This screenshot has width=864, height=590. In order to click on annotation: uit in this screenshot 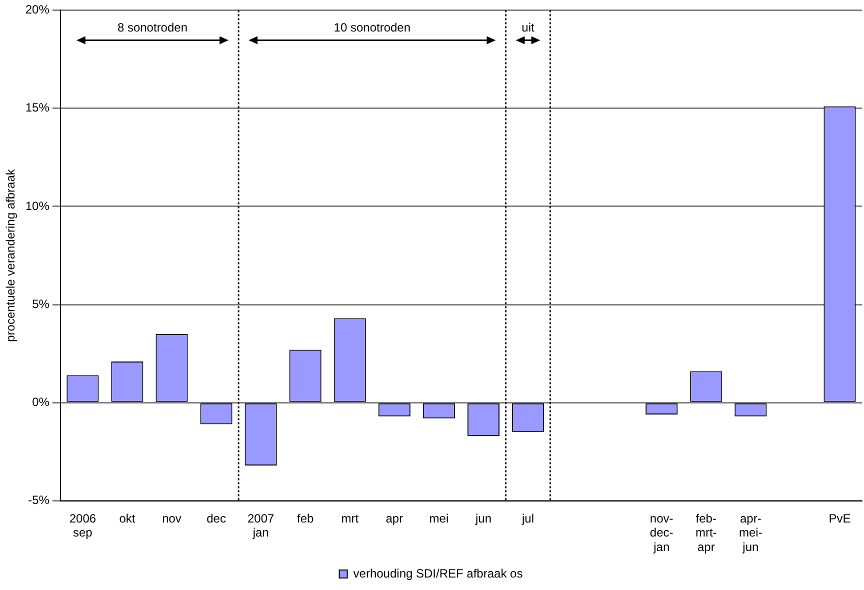, I will do `click(529, 27)`.